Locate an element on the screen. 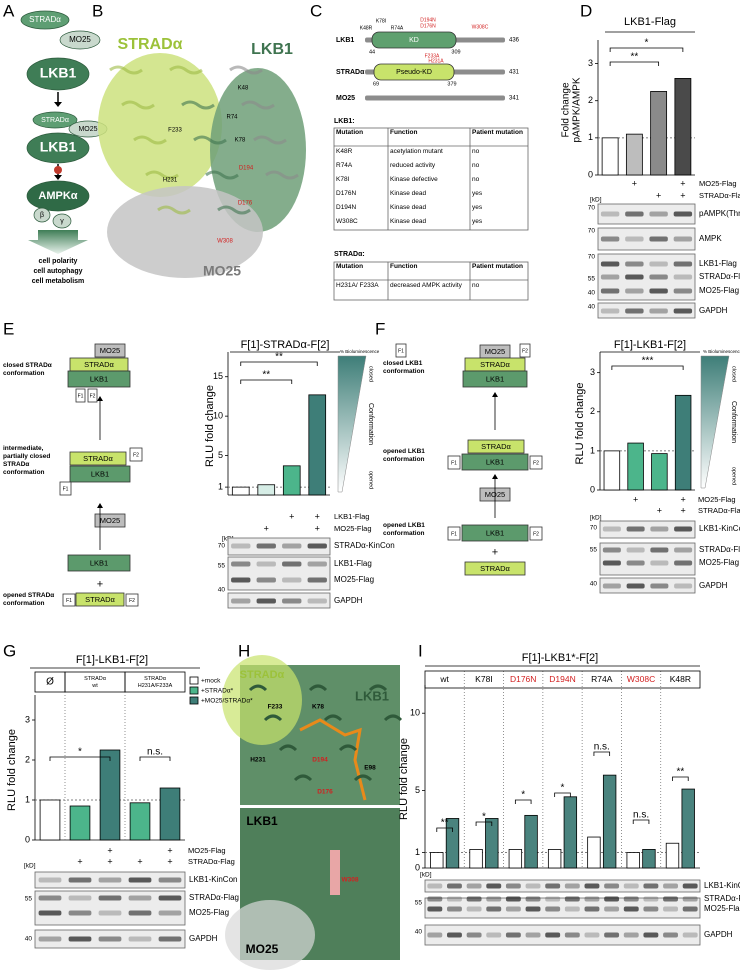 The width and height of the screenshot is (740, 971). blot-label: LKB1-Flag is located at coordinates (353, 563).